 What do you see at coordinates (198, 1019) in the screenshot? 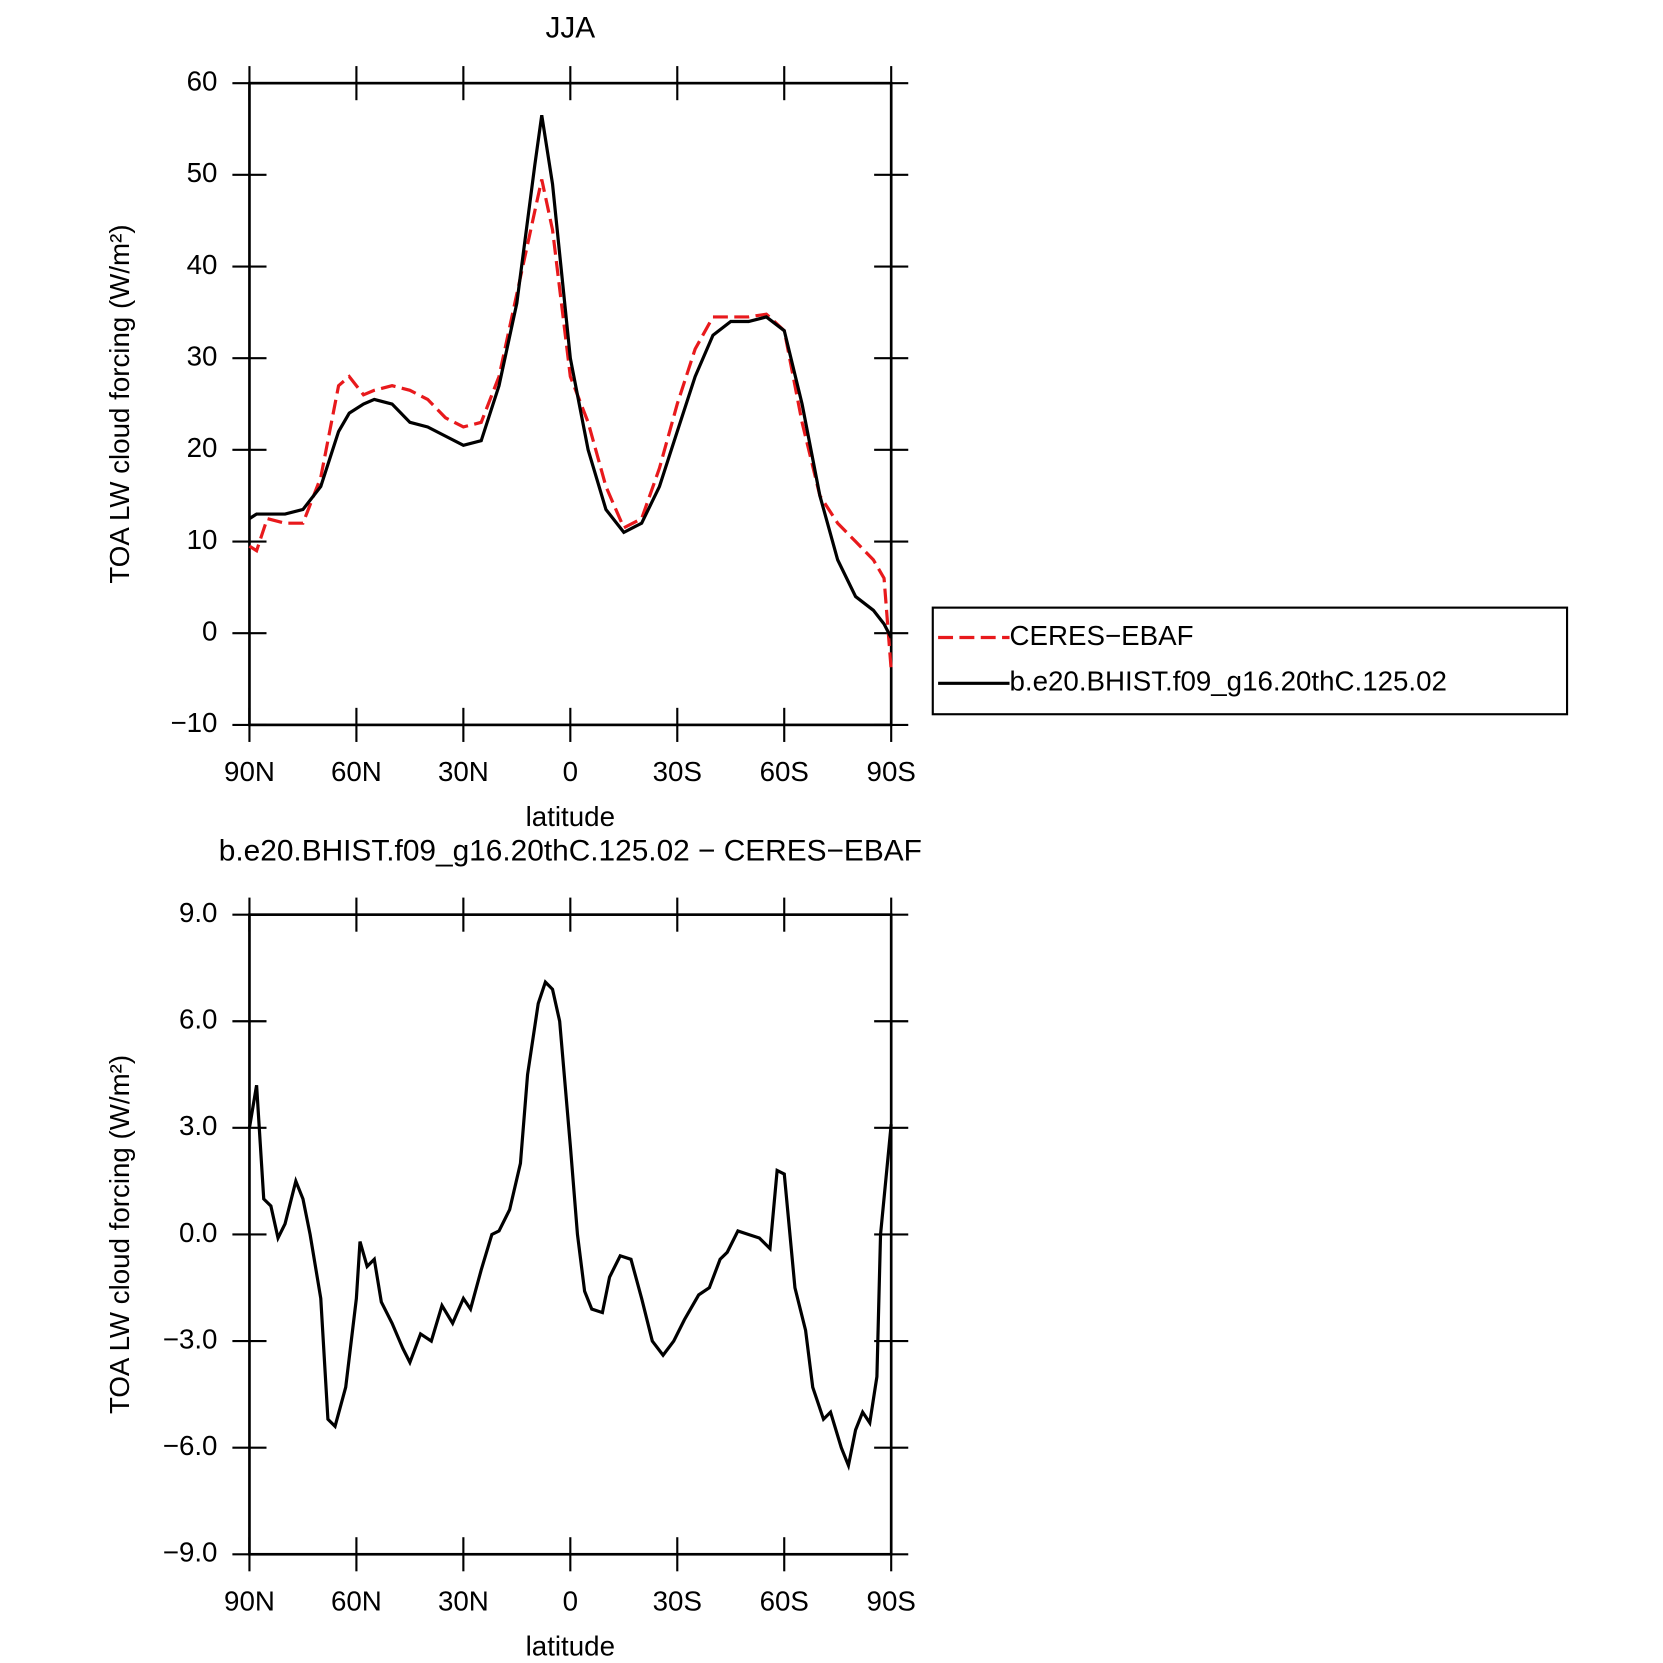
I see `y-tick-label: 6.0` at bounding box center [198, 1019].